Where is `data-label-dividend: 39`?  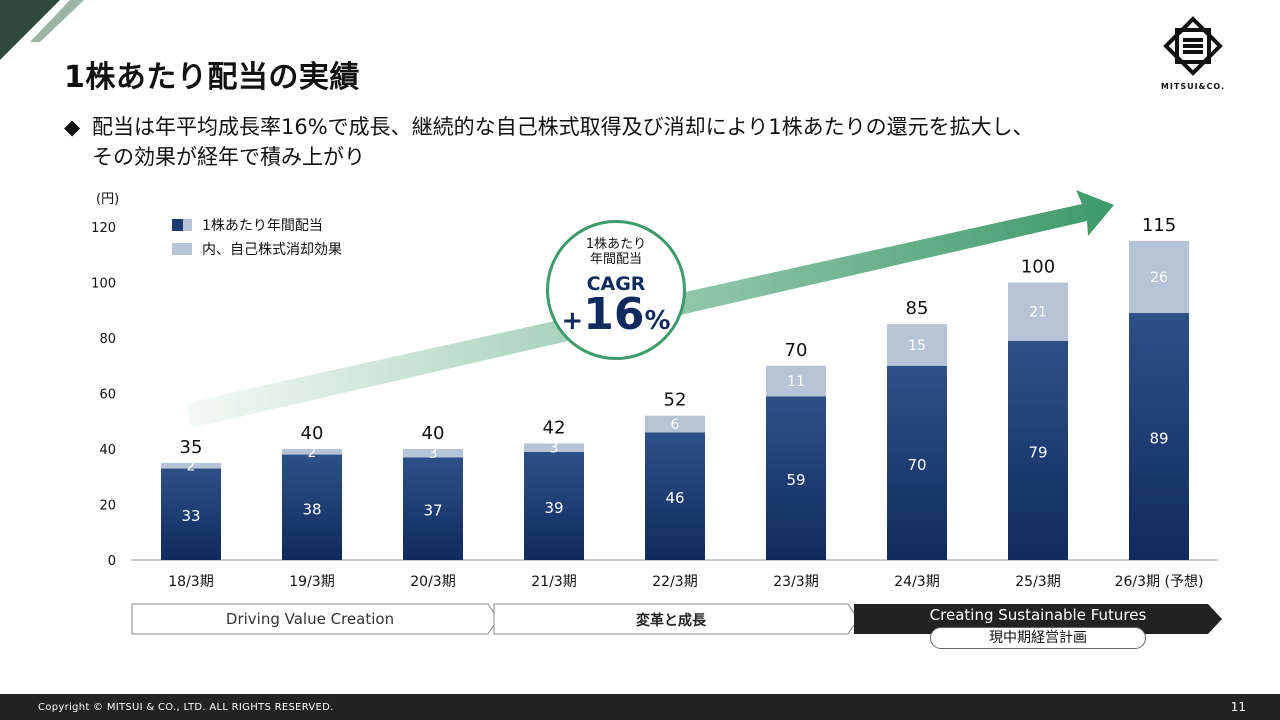 data-label-dividend: 39 is located at coordinates (553, 508).